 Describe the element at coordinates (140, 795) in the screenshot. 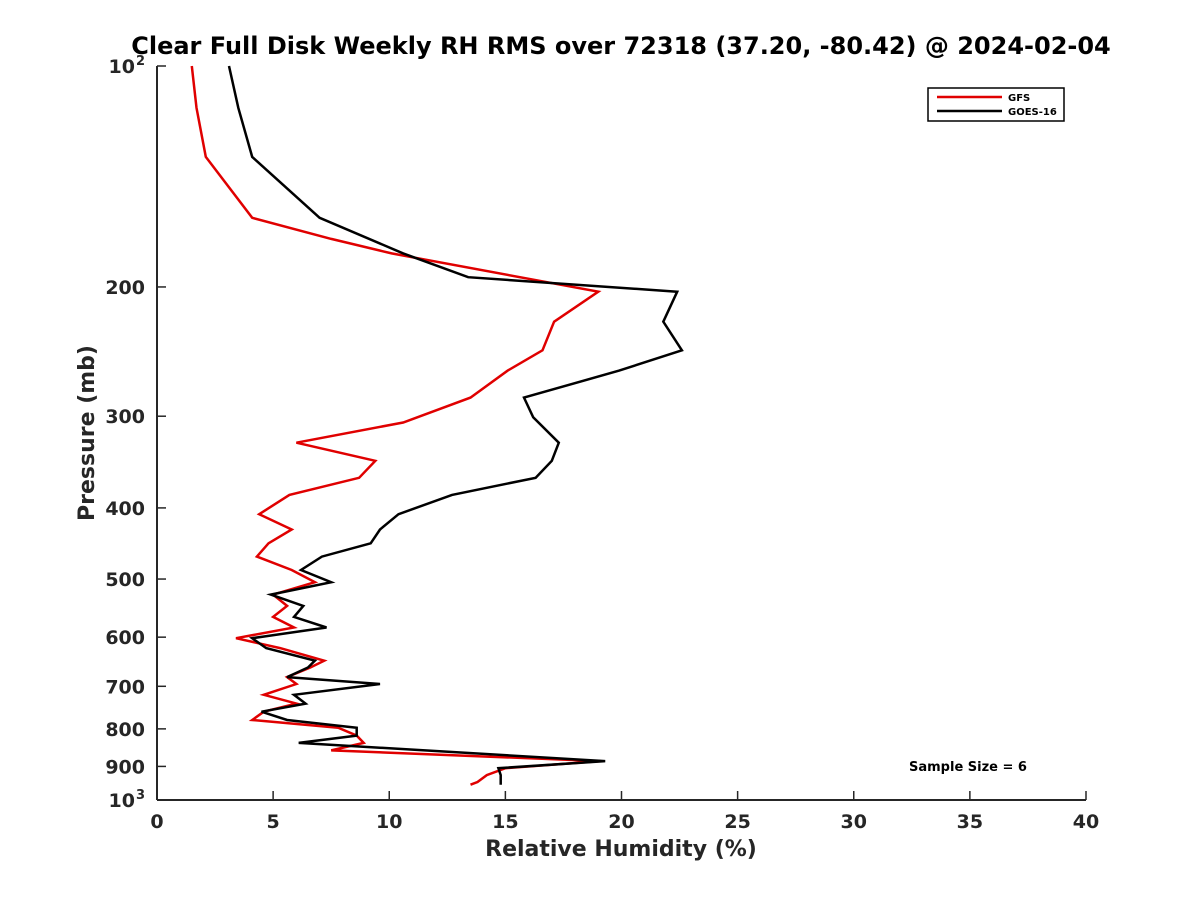

I see `y-tick-exponent: 3` at that location.